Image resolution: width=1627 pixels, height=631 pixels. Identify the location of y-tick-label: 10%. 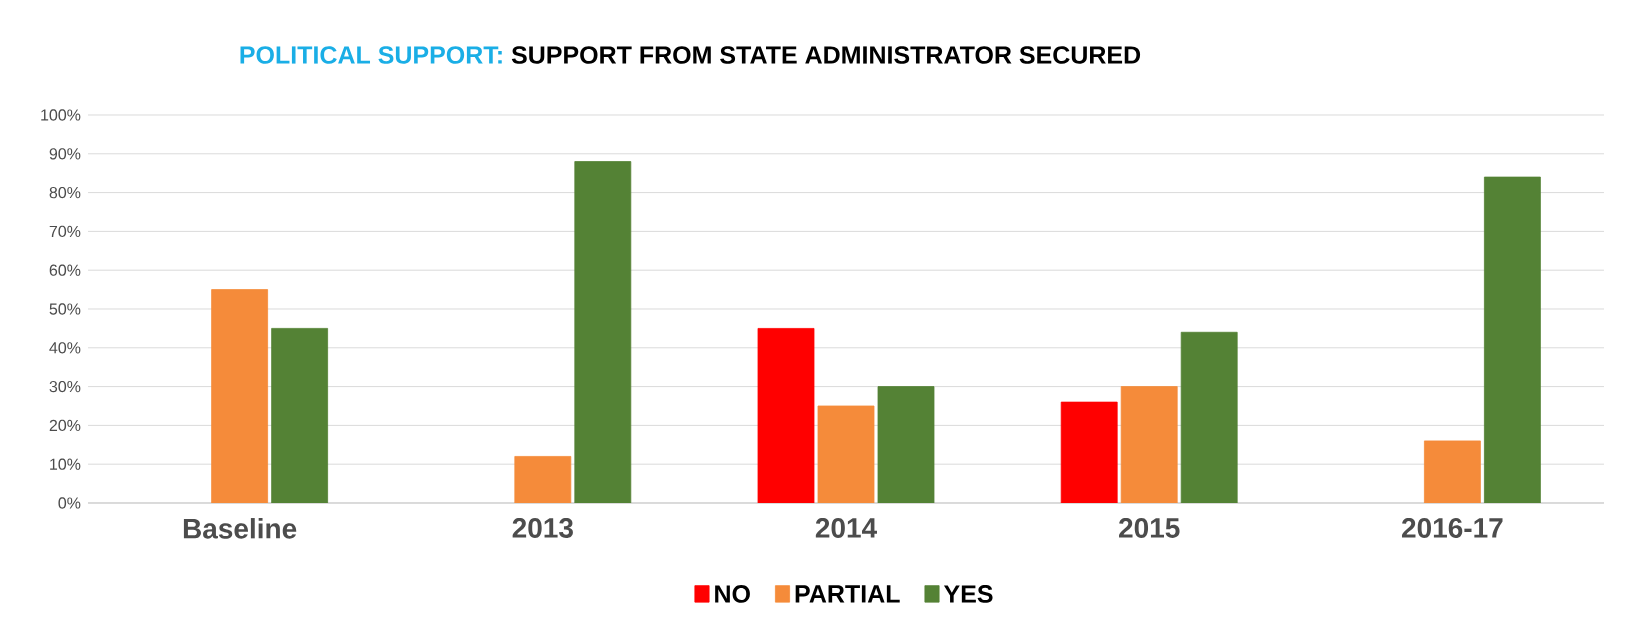
(65, 464).